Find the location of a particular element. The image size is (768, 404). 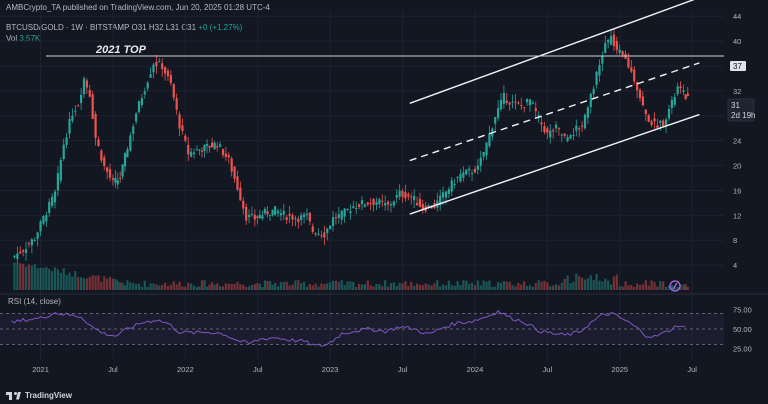

symbol-label: BTCUSD/GOLD · 1W · BITSTAMP is located at coordinates (68, 27).